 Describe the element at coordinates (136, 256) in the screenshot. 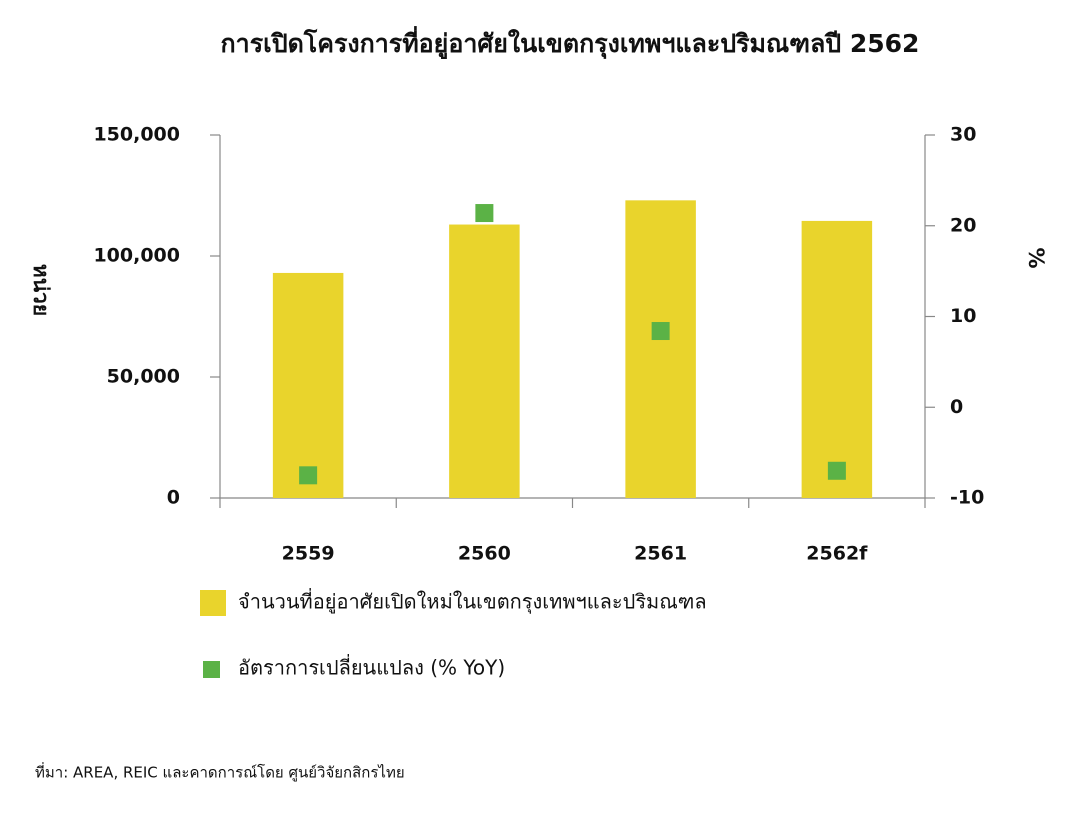

I see `y-tick-label: 100,000` at that location.